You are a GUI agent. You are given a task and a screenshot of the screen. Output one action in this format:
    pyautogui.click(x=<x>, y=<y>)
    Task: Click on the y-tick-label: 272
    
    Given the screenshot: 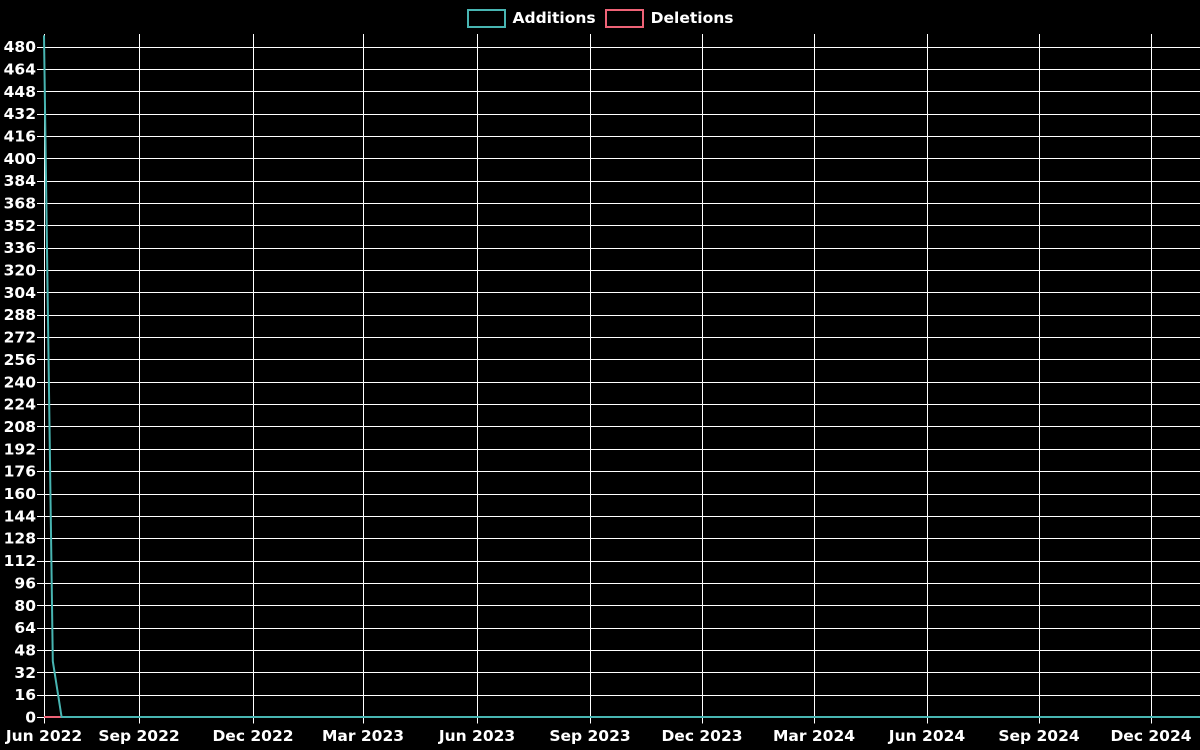 What is the action you would take?
    pyautogui.click(x=20, y=338)
    